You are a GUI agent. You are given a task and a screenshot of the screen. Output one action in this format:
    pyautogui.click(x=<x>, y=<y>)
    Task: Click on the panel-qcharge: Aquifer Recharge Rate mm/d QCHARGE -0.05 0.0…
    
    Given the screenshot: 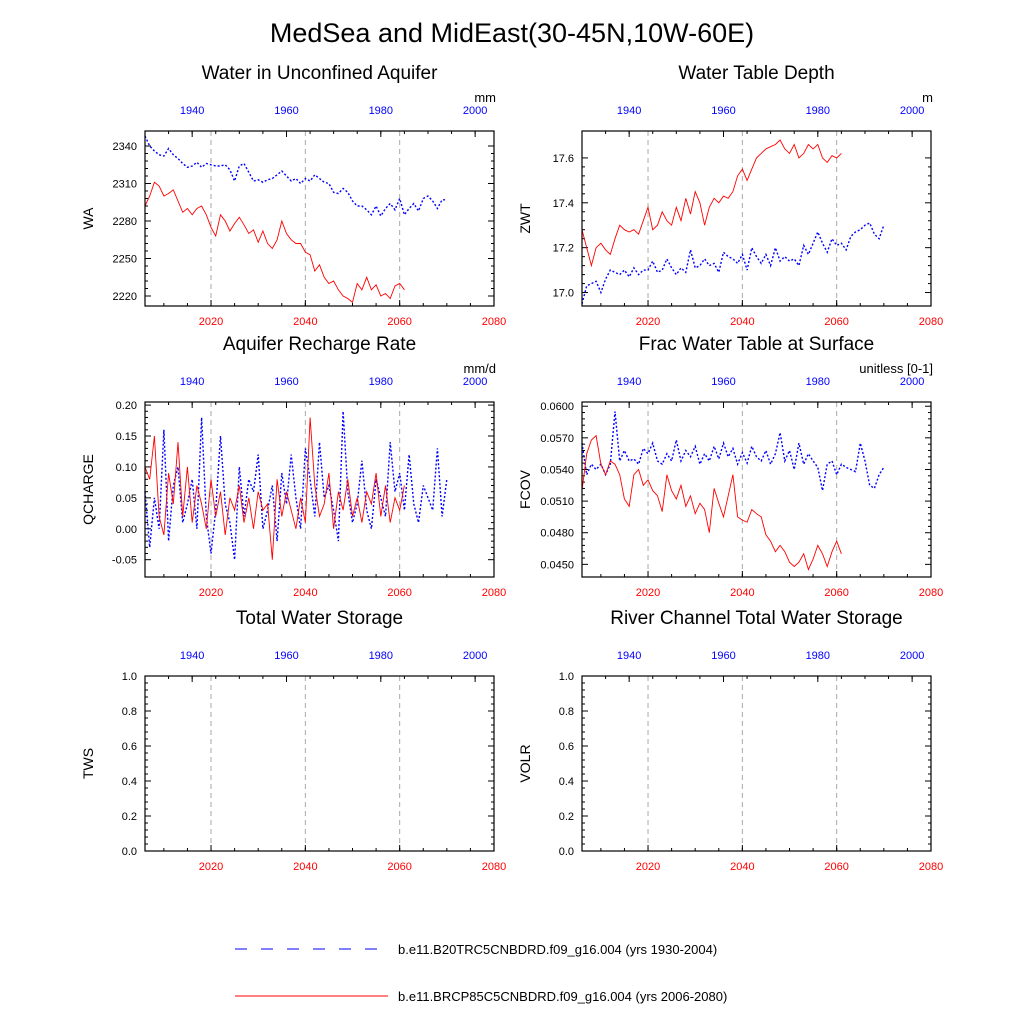 What is the action you would take?
    pyautogui.click(x=293, y=466)
    